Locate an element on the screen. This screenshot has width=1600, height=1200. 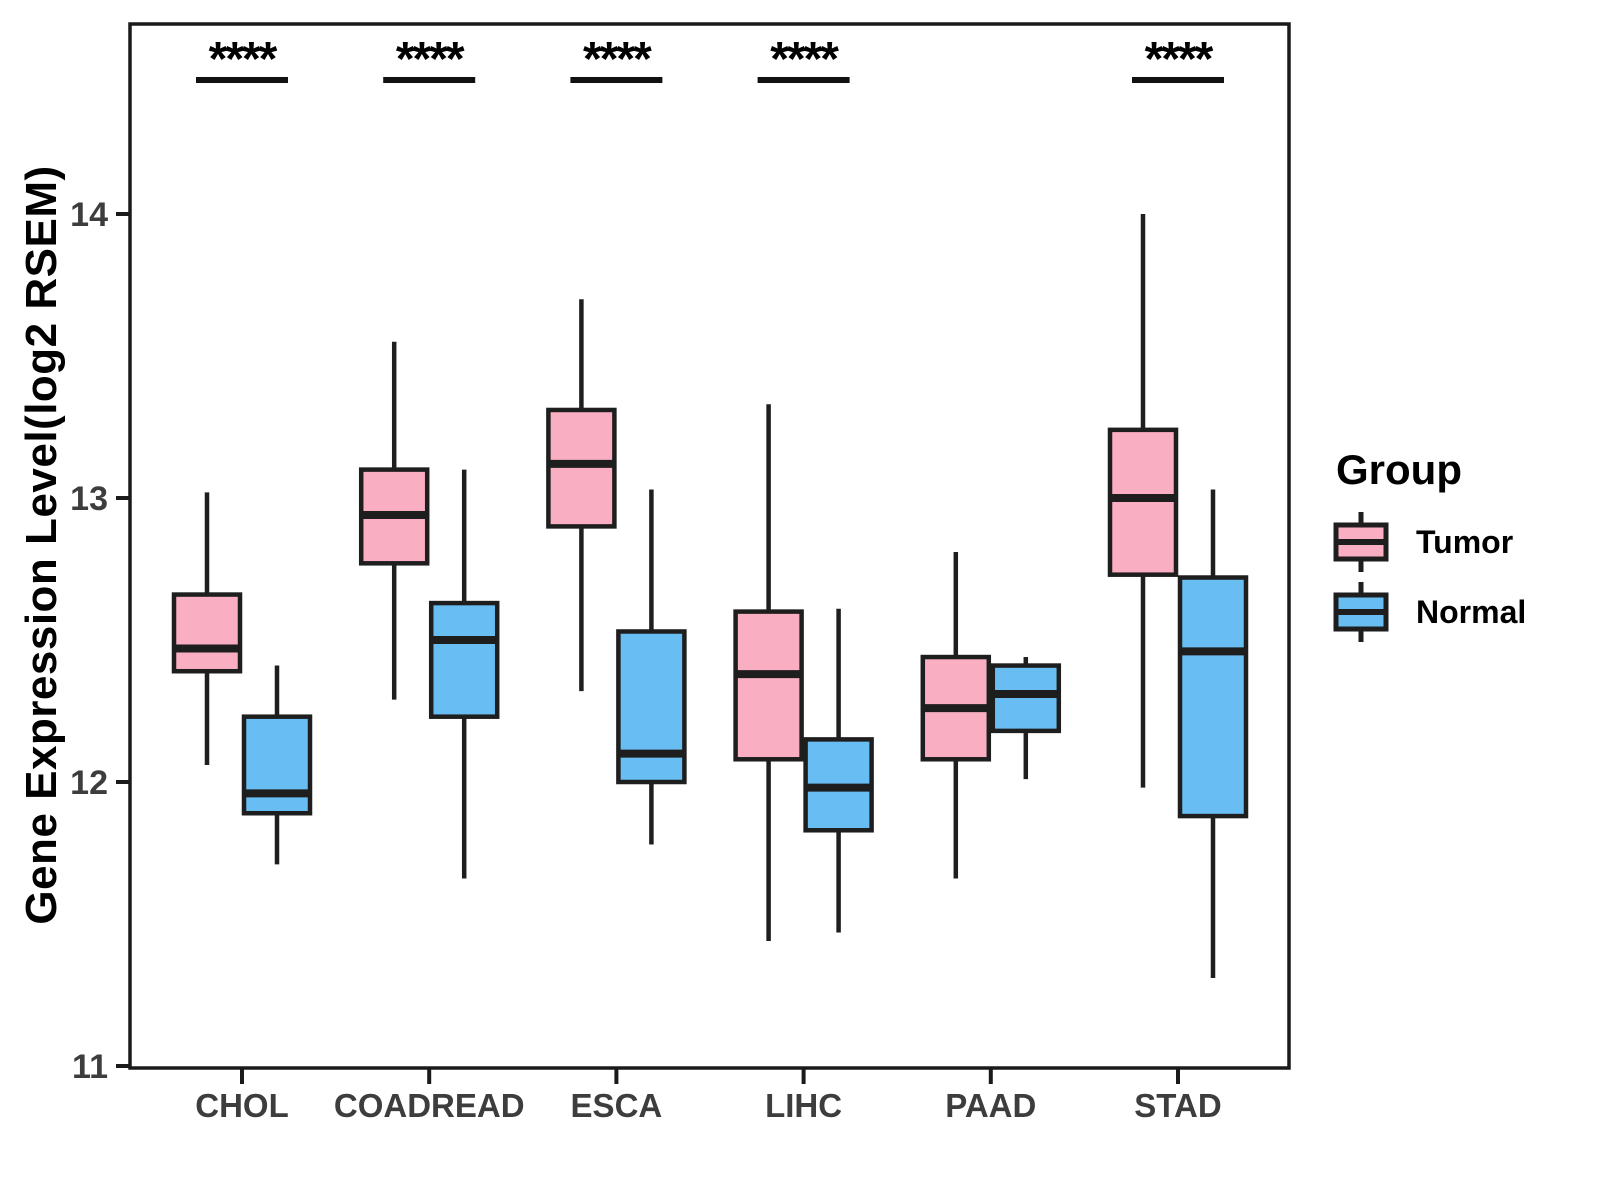
normal-boxplot-key-icon is located at coordinates (1361, 612).